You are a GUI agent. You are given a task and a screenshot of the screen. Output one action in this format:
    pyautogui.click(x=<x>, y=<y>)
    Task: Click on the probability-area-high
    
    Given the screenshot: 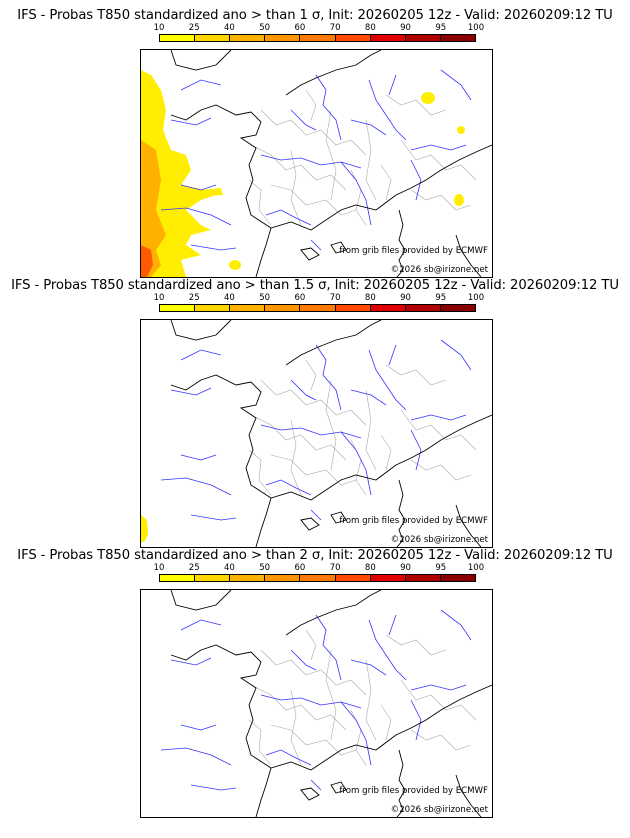 What is the action you would take?
    pyautogui.click(x=147, y=261)
    